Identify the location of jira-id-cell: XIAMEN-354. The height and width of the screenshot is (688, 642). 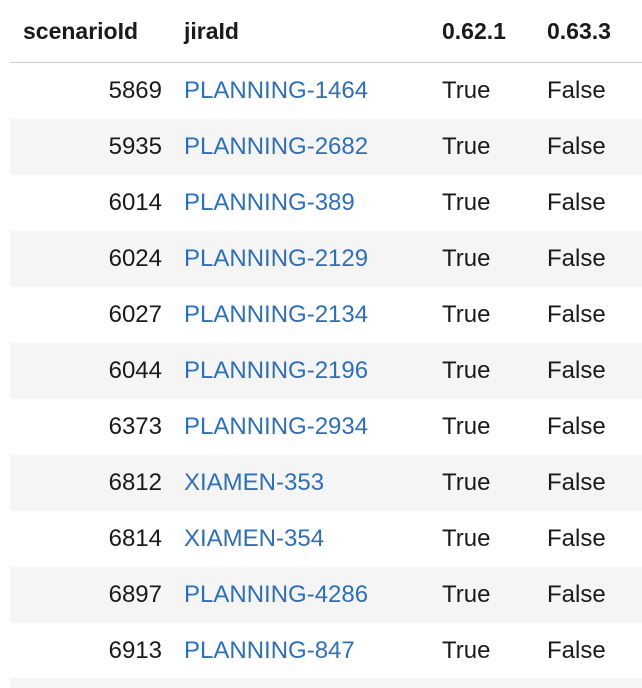
(301, 539).